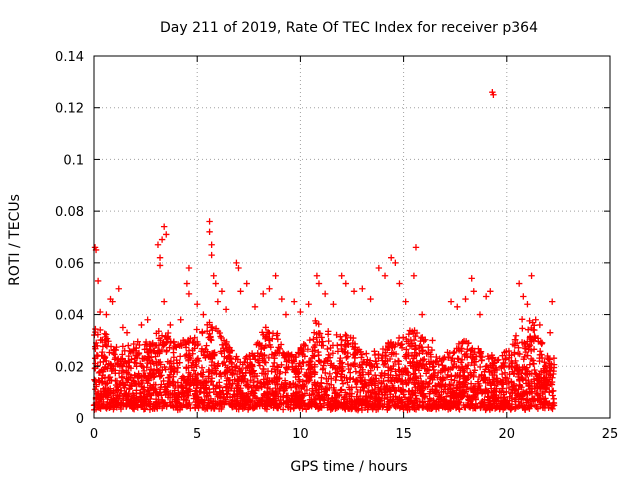 The width and height of the screenshot is (640, 480). I want to click on y-tick-label: 0.08, so click(69, 212).